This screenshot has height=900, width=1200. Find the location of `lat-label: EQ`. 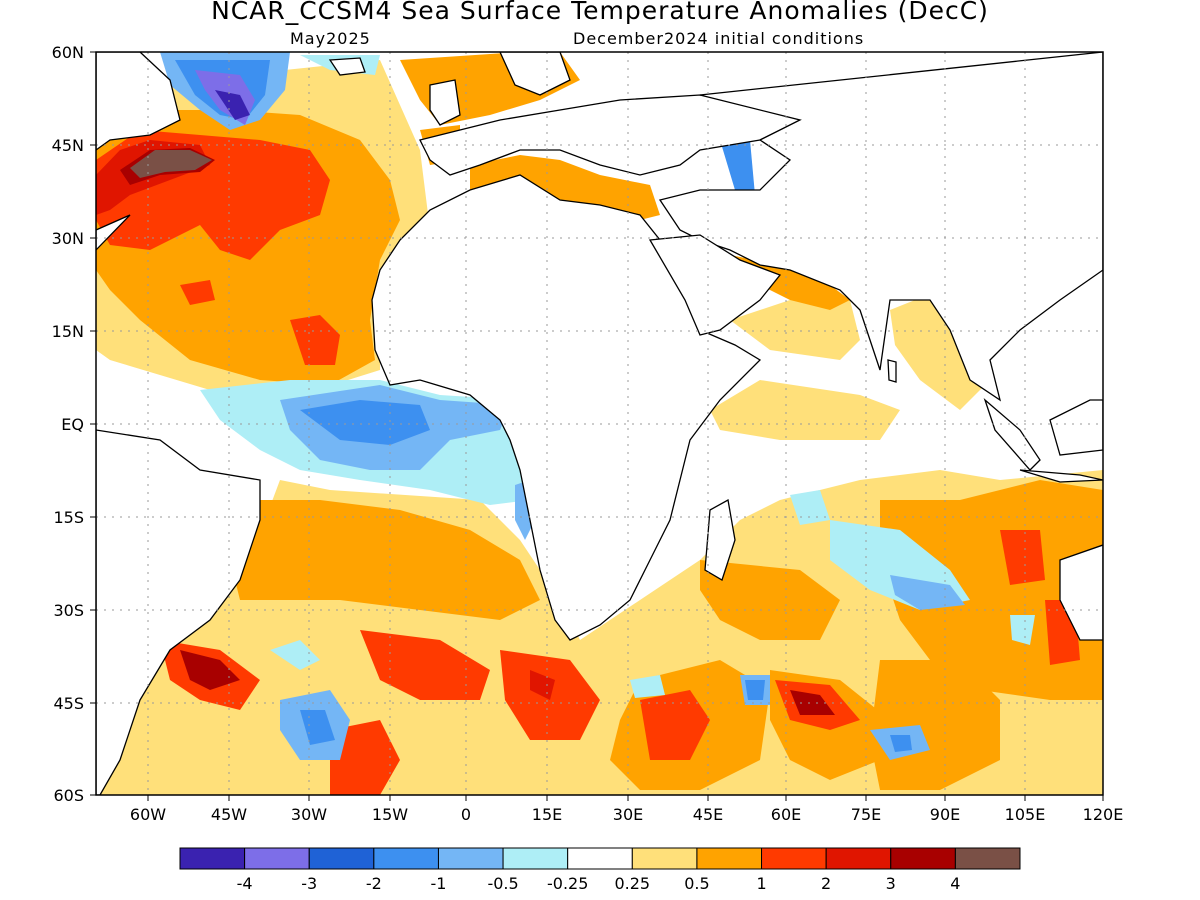

lat-label: EQ is located at coordinates (72, 424).